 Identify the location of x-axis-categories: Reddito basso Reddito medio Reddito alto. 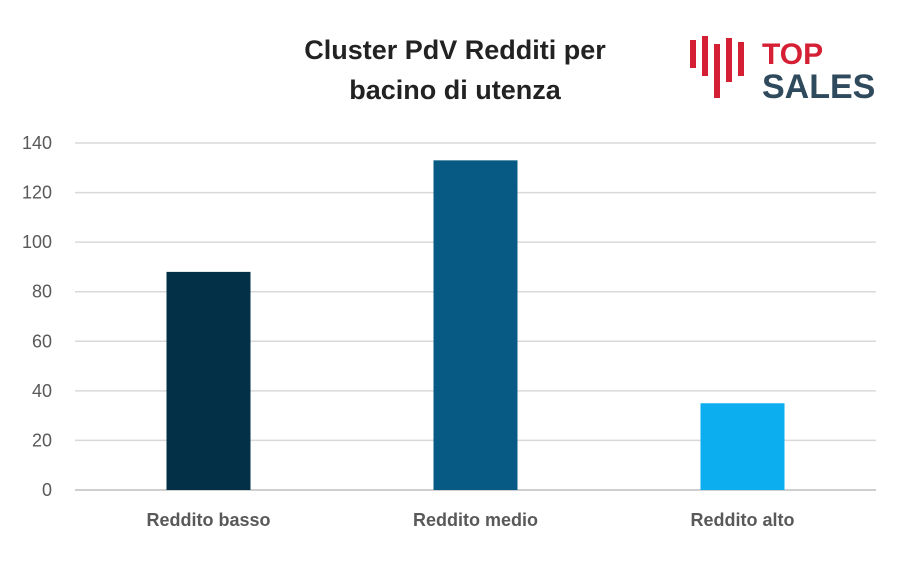
(470, 520).